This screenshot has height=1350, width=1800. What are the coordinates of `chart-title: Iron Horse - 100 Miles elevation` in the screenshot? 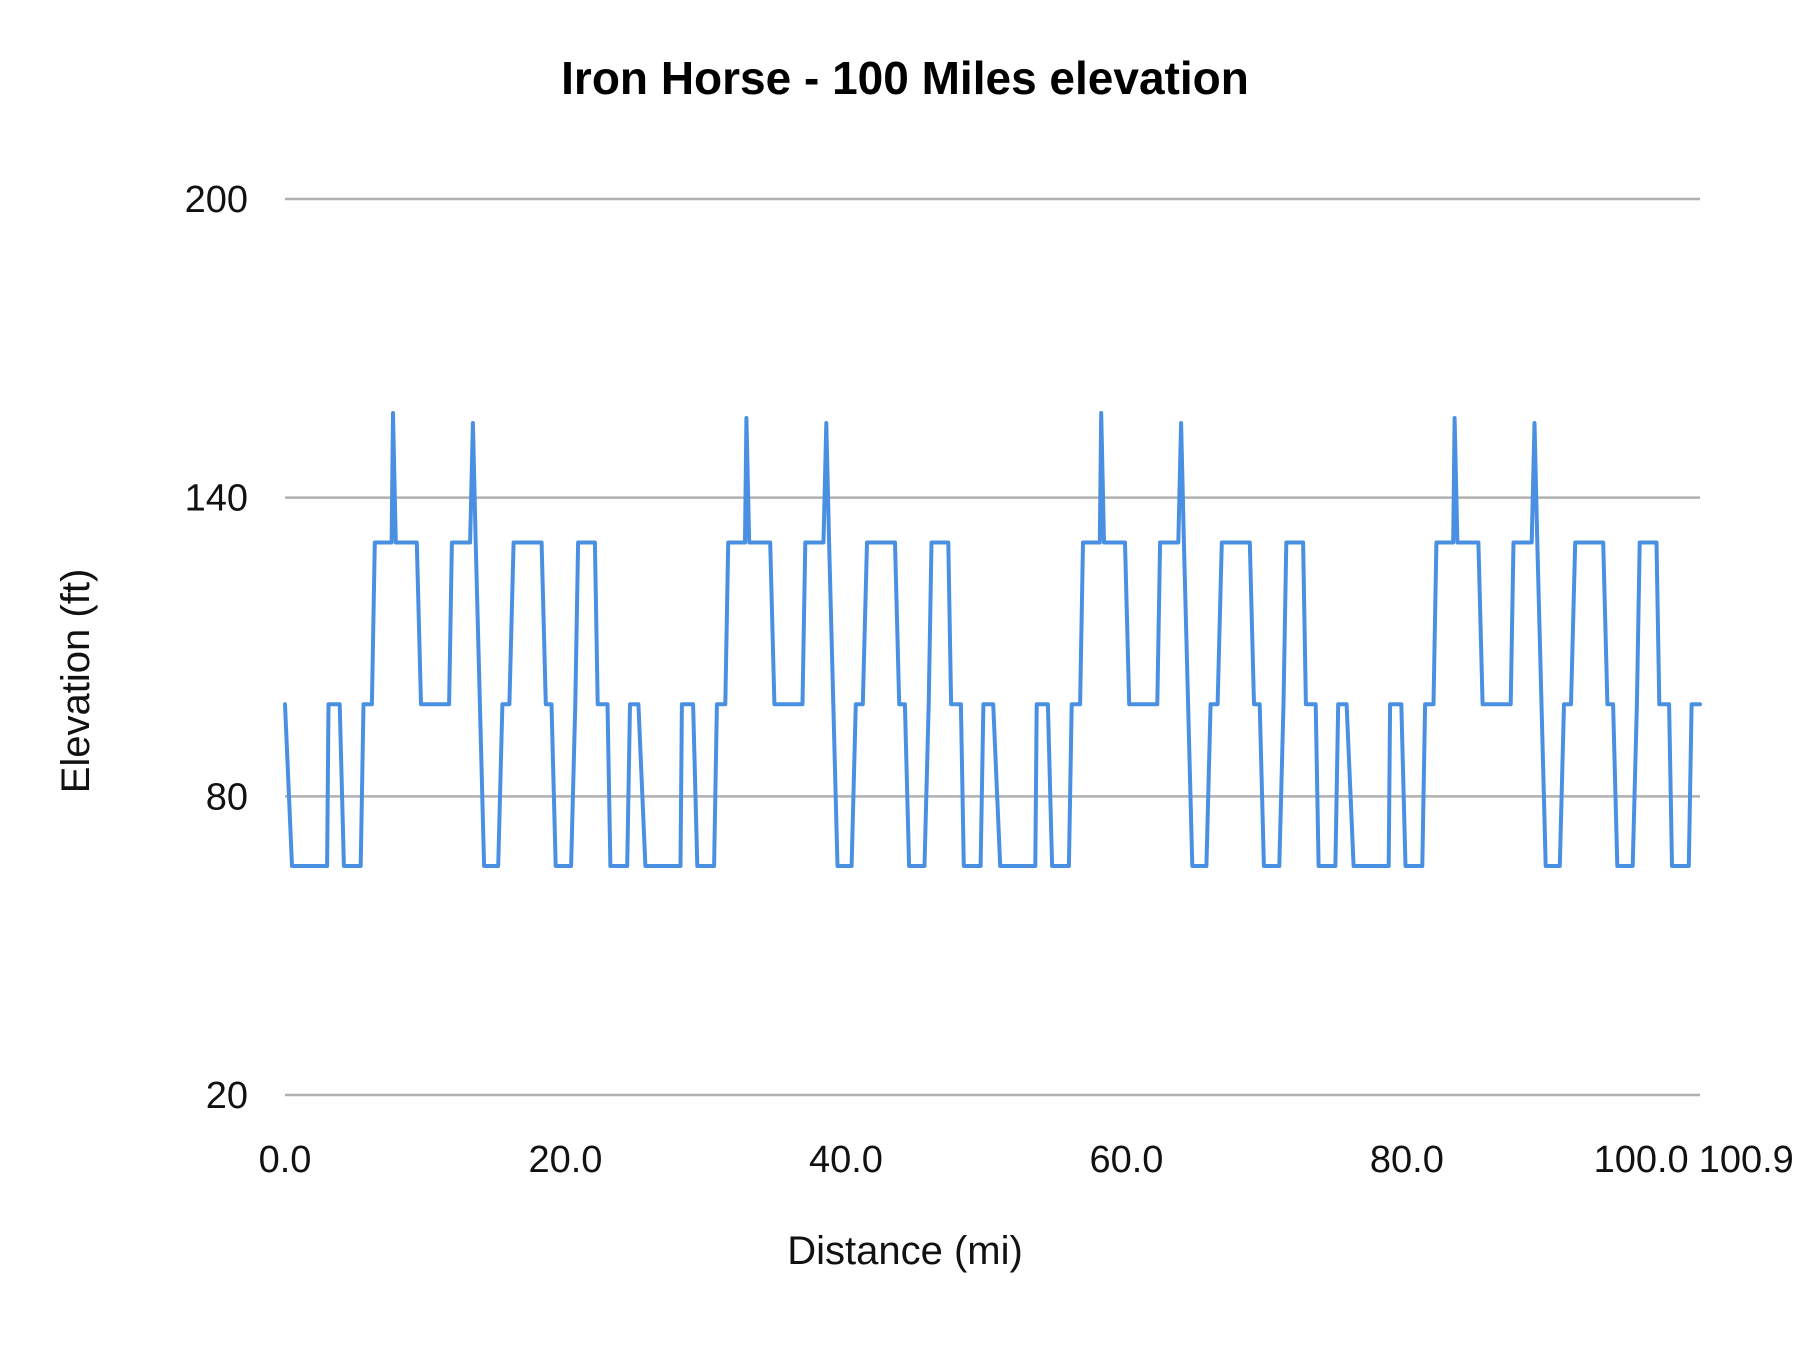 It's located at (905, 78).